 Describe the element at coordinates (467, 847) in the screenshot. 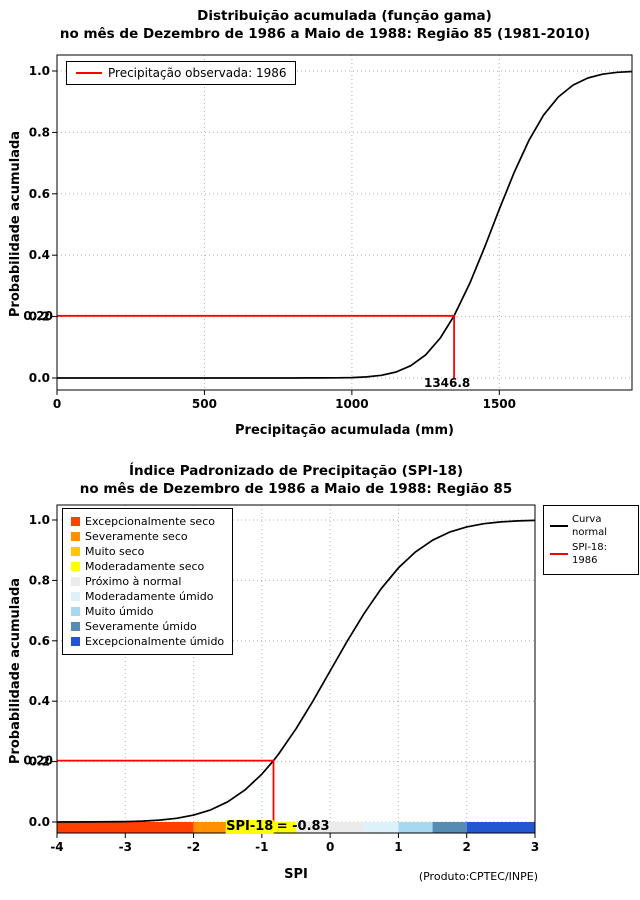

I see `x-tick-label: 2` at that location.